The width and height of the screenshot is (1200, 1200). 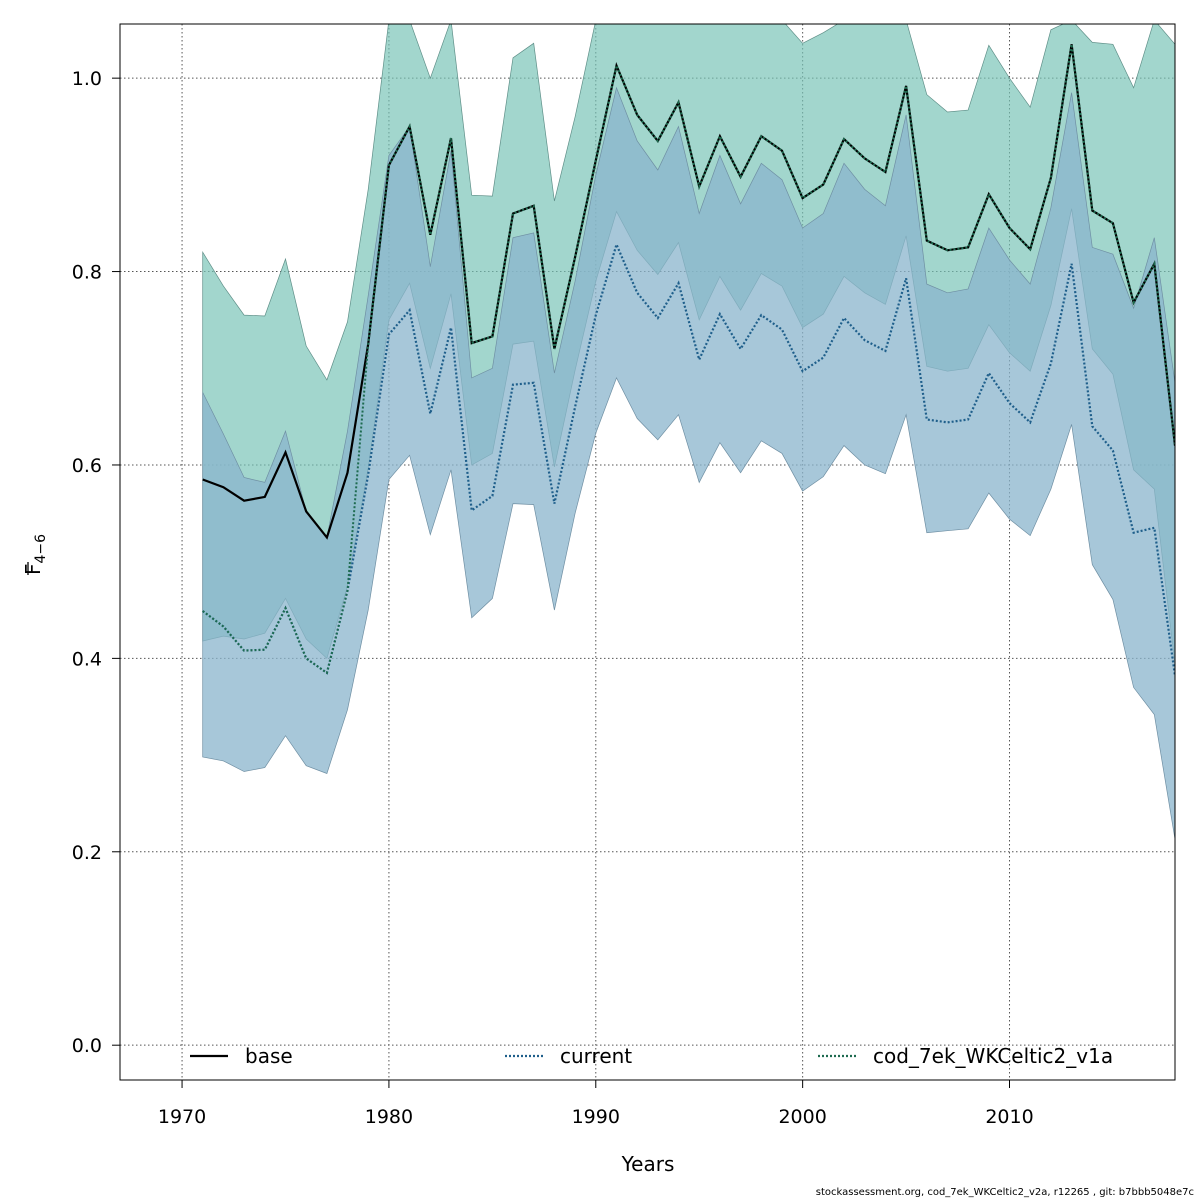 I want to click on legend-label: base, so click(x=269, y=1056).